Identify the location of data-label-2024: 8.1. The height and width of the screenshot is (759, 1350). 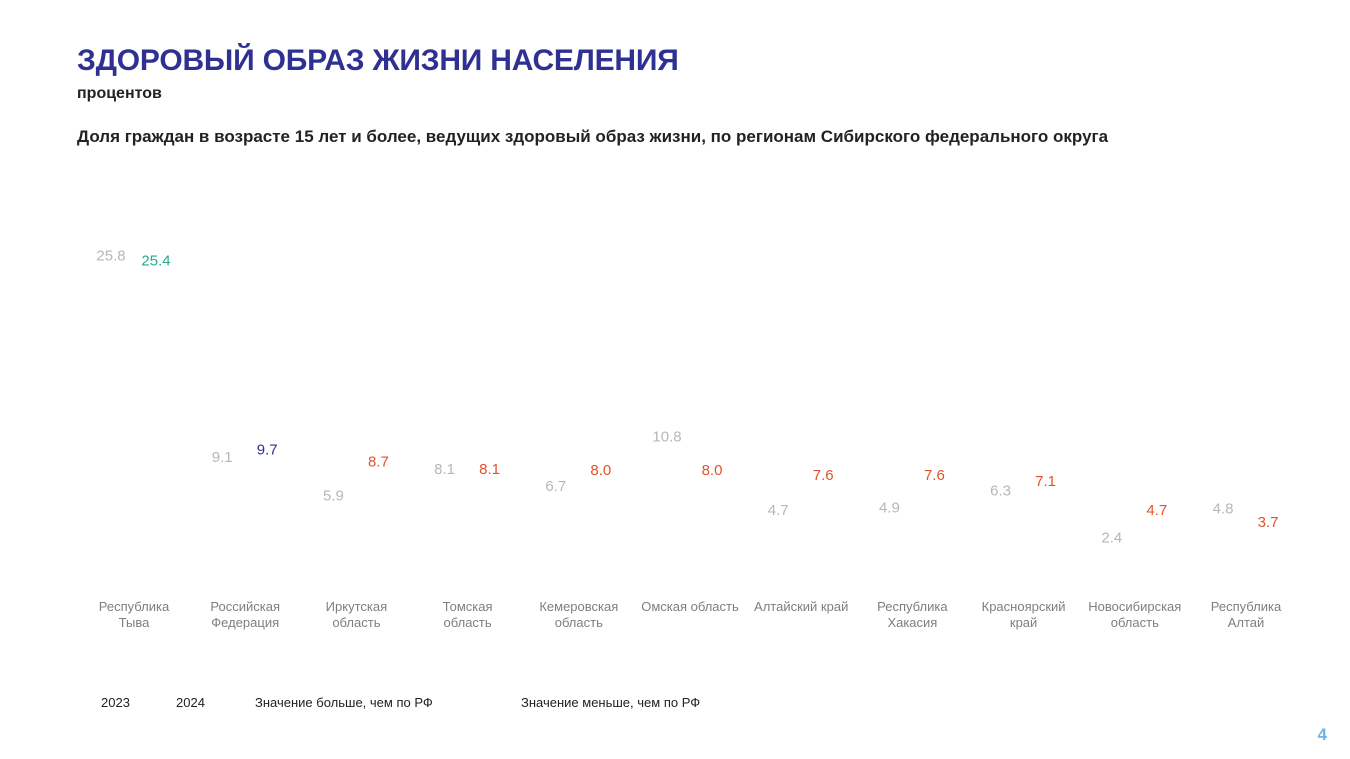
(489, 469).